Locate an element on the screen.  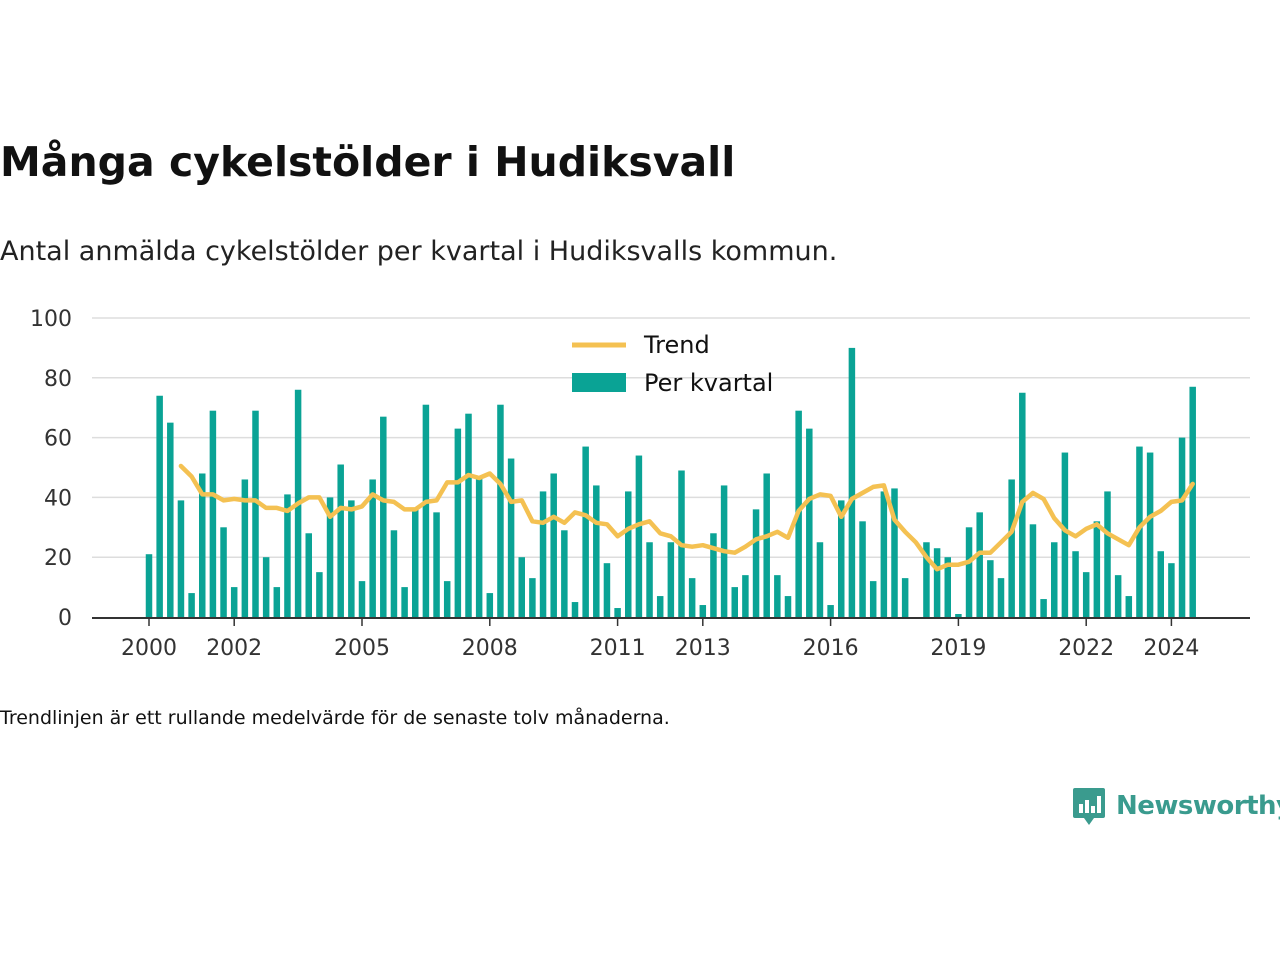
x-tick-label: 2000 is located at coordinates (149, 648).